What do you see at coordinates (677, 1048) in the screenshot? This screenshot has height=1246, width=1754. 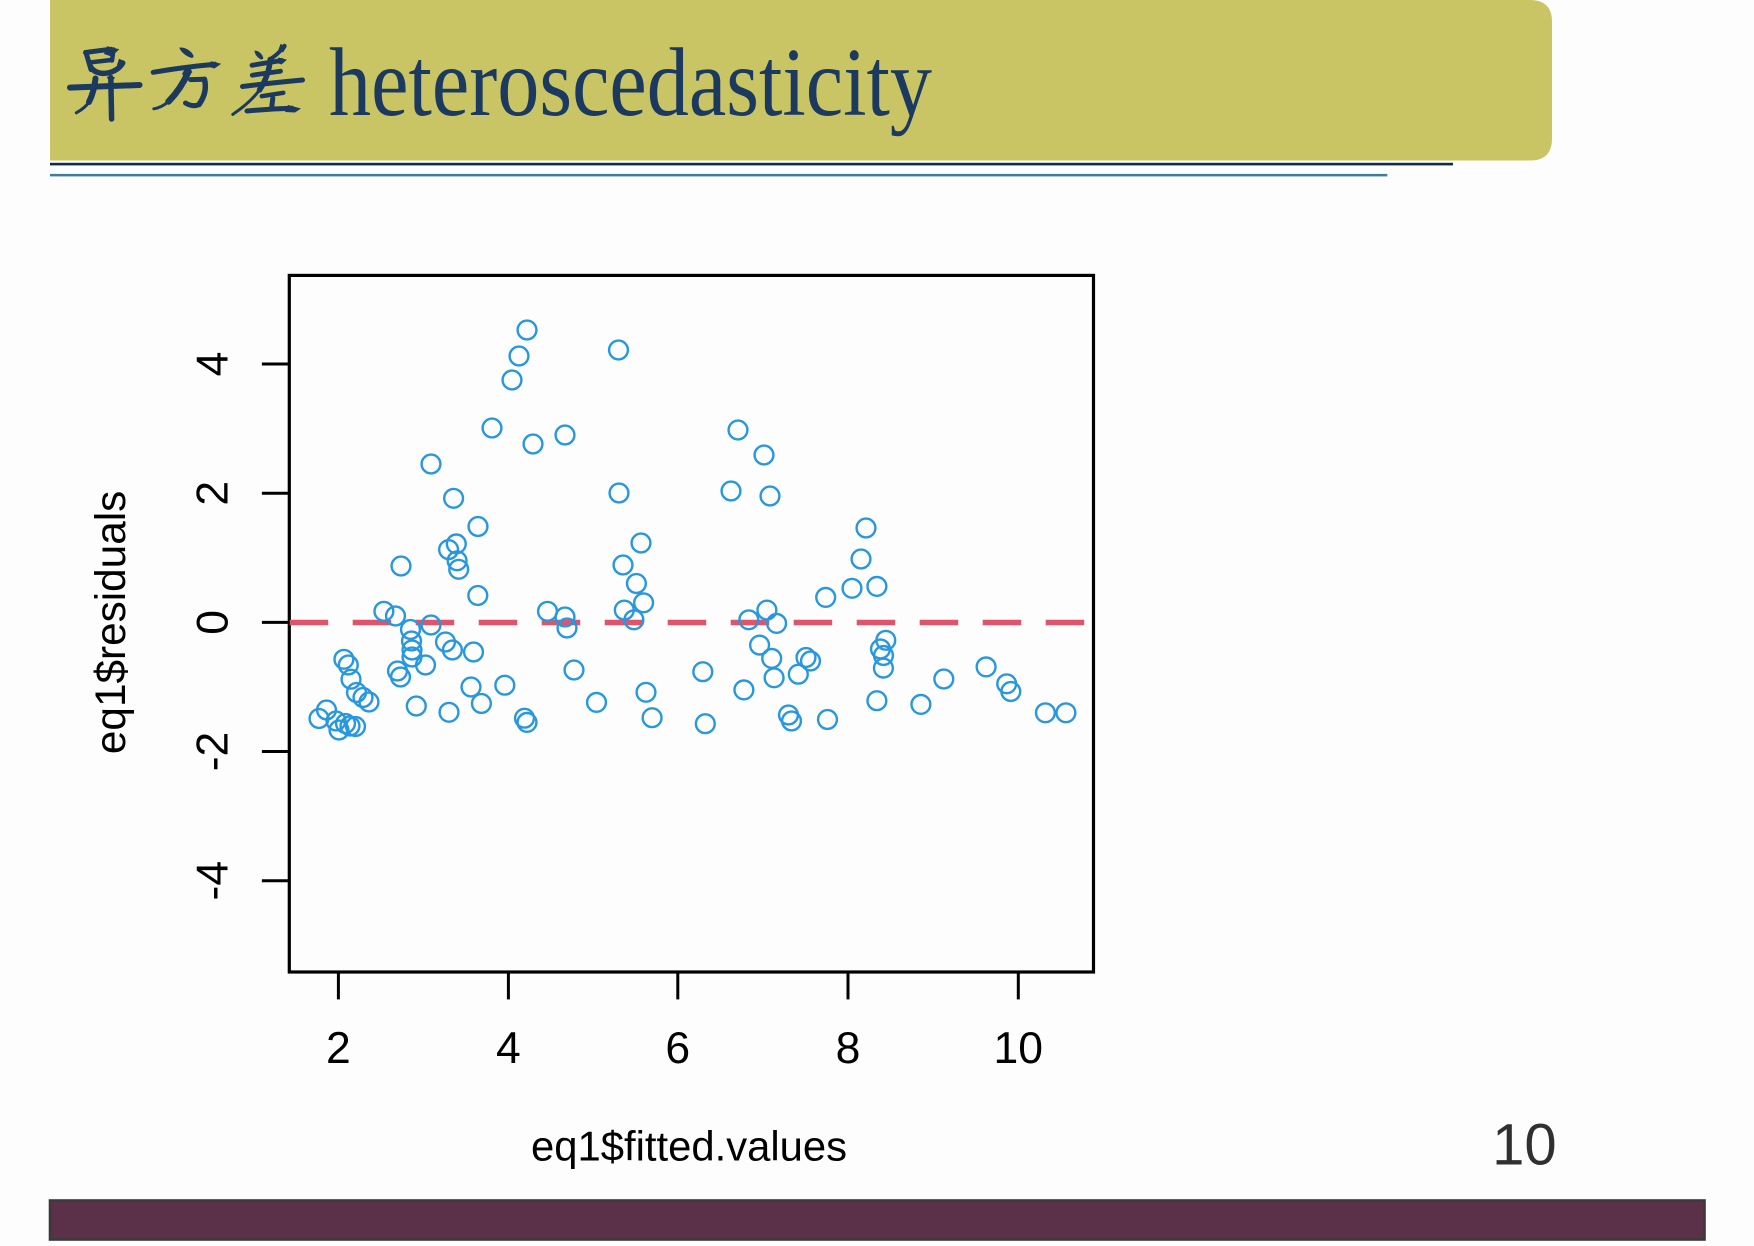 I see `svg-text: 6` at bounding box center [677, 1048].